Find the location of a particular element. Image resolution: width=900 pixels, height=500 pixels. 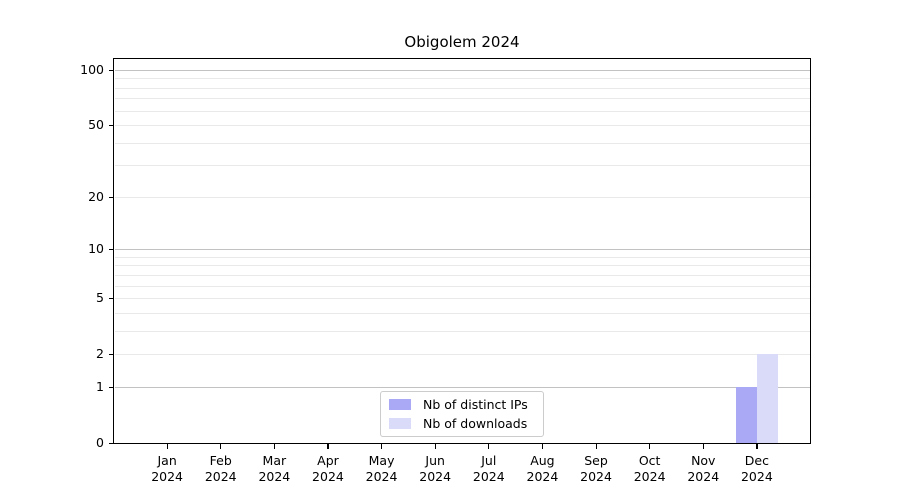

x-tick-label: Aug 2024 is located at coordinates (542, 468).